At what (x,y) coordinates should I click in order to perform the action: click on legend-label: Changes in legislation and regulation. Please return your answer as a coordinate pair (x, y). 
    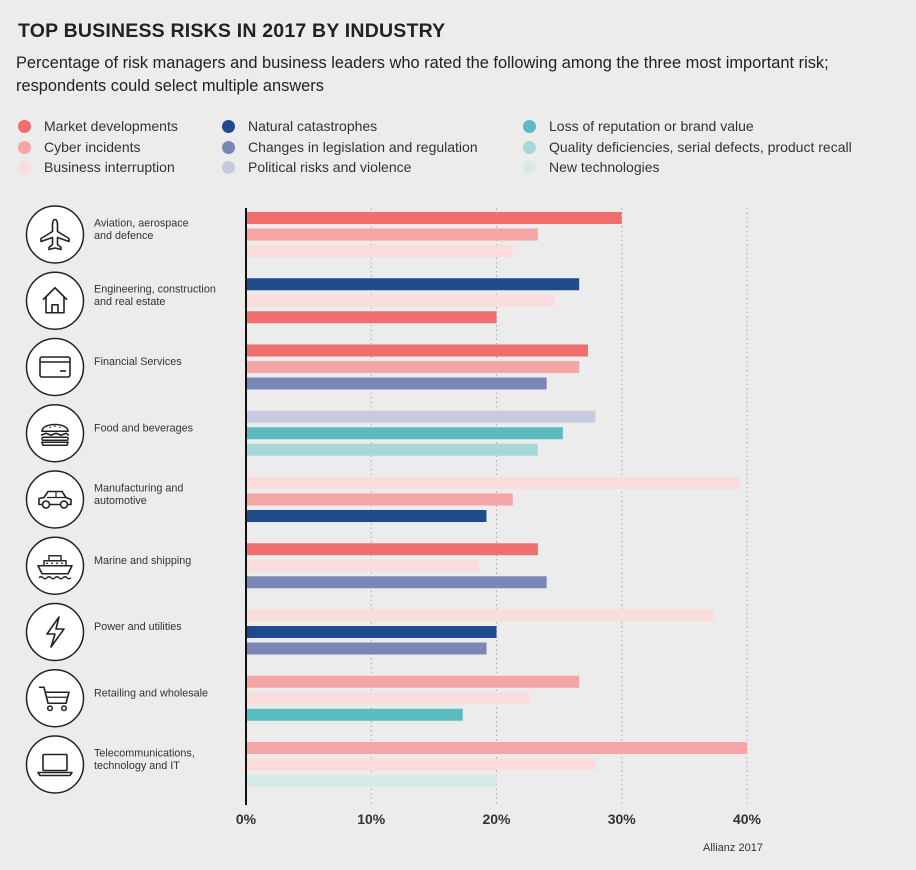
    Looking at the image, I should click on (363, 147).